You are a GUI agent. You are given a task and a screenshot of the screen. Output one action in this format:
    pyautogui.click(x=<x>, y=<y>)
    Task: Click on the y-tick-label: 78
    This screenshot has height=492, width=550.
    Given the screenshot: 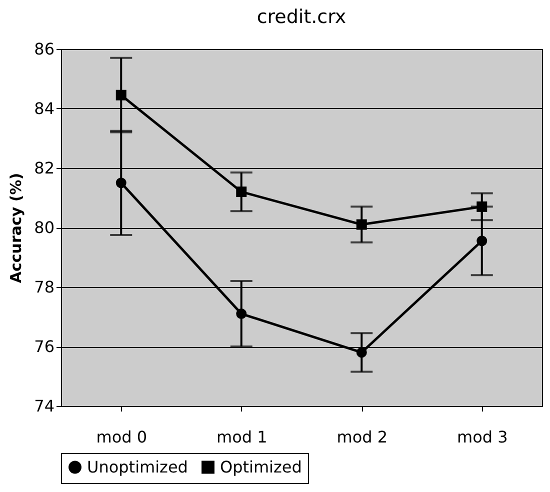 What is the action you would take?
    pyautogui.click(x=44, y=287)
    